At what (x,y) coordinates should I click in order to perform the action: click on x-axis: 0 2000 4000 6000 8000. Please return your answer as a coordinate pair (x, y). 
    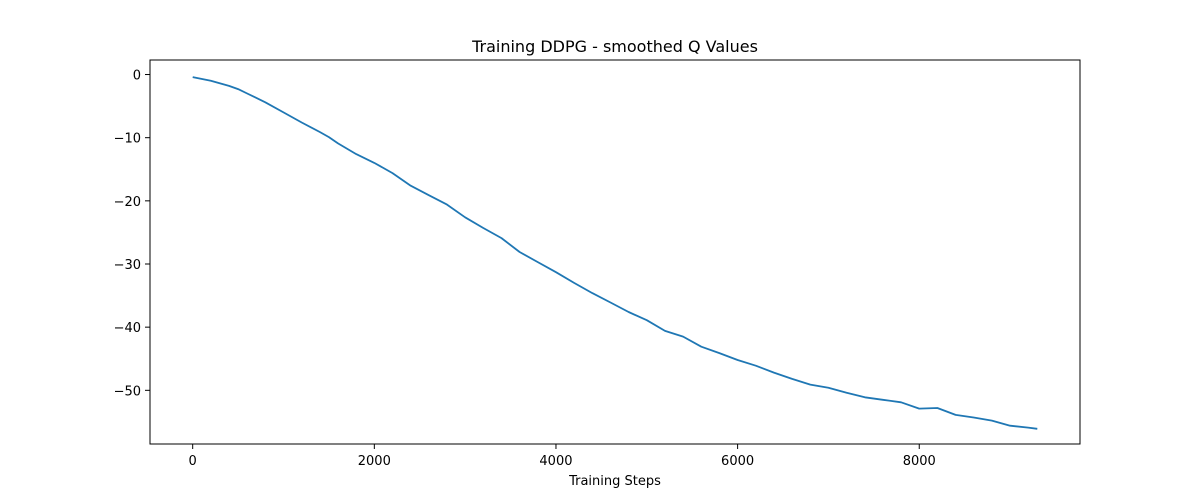
    Looking at the image, I should click on (562, 456).